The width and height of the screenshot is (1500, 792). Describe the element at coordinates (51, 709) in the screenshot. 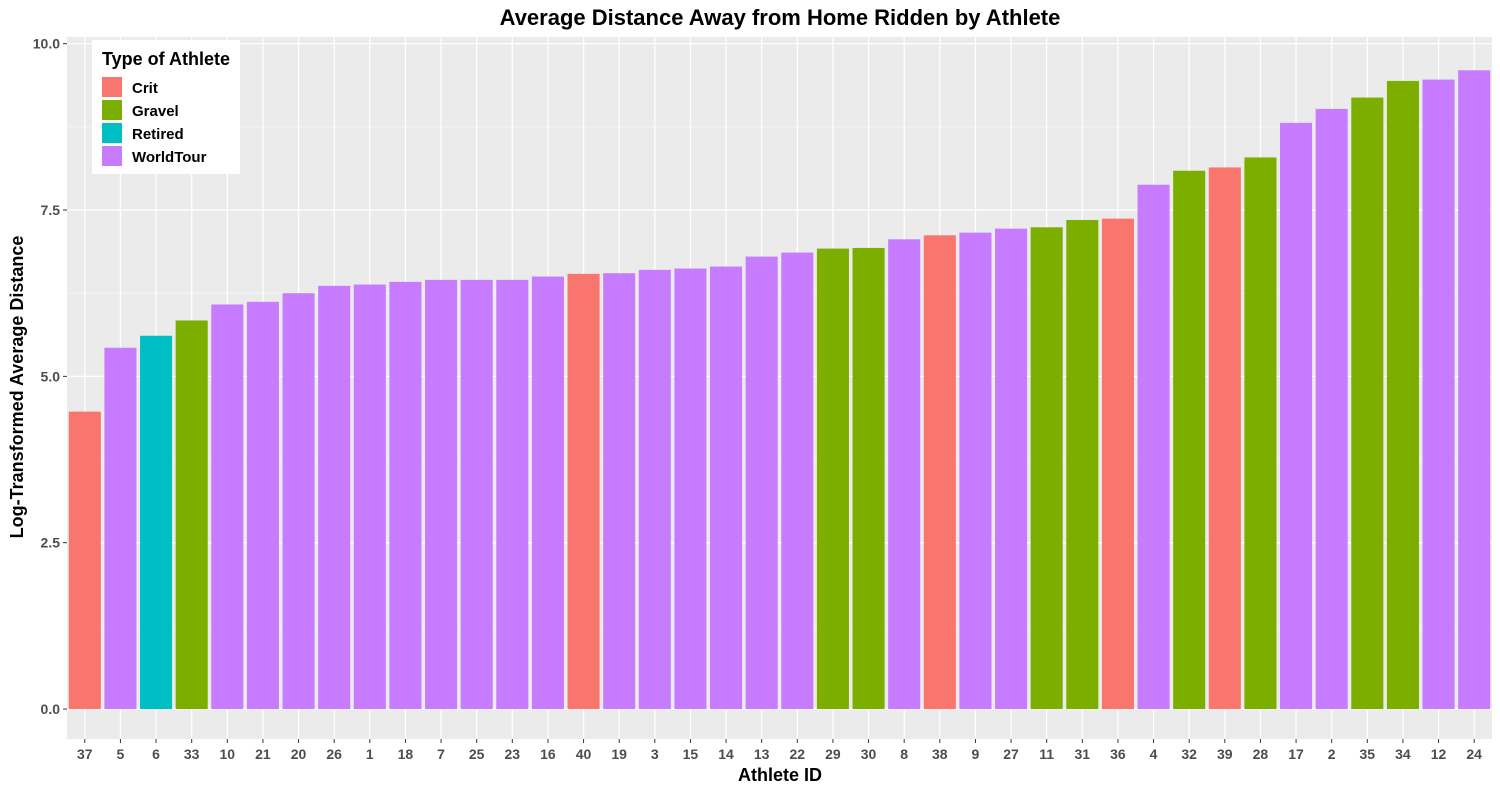

I see `y-tick-label: 0.0` at that location.